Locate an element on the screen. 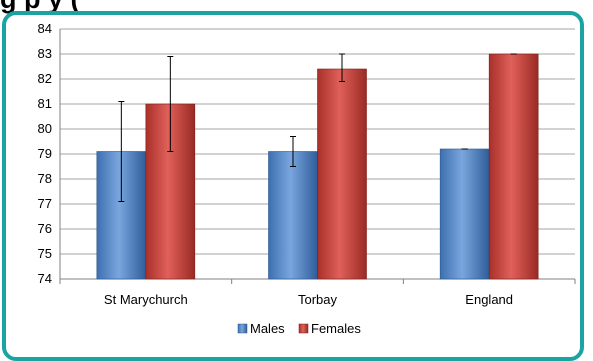 The width and height of the screenshot is (593, 361). y-tick-label: 81 is located at coordinates (45, 103).